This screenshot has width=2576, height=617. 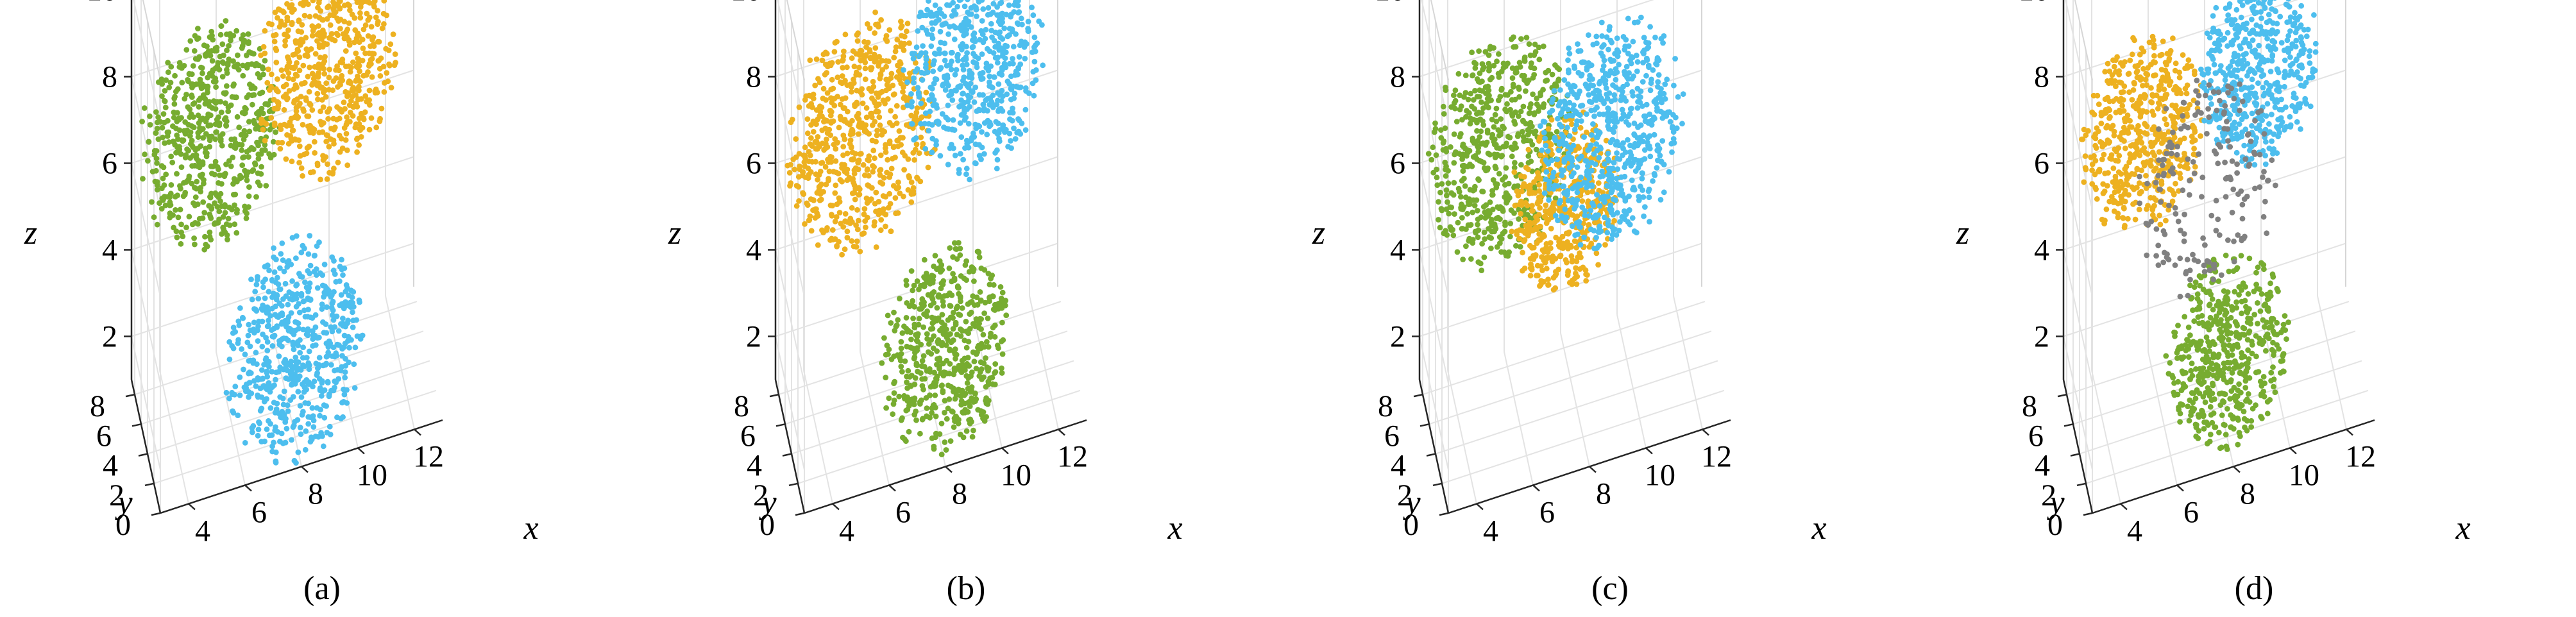 I want to click on box-edge, so click(x=795, y=40).